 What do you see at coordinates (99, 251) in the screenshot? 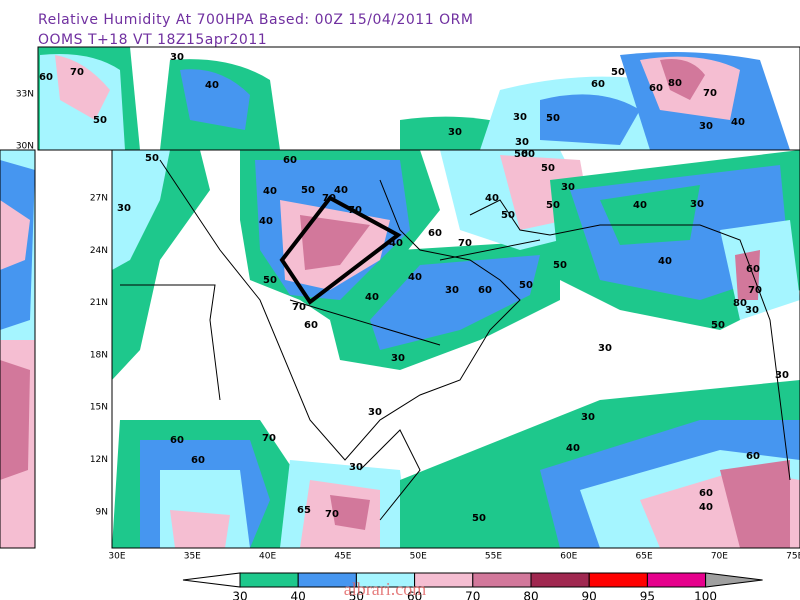
I see `latitude-label: 24N` at bounding box center [99, 251].